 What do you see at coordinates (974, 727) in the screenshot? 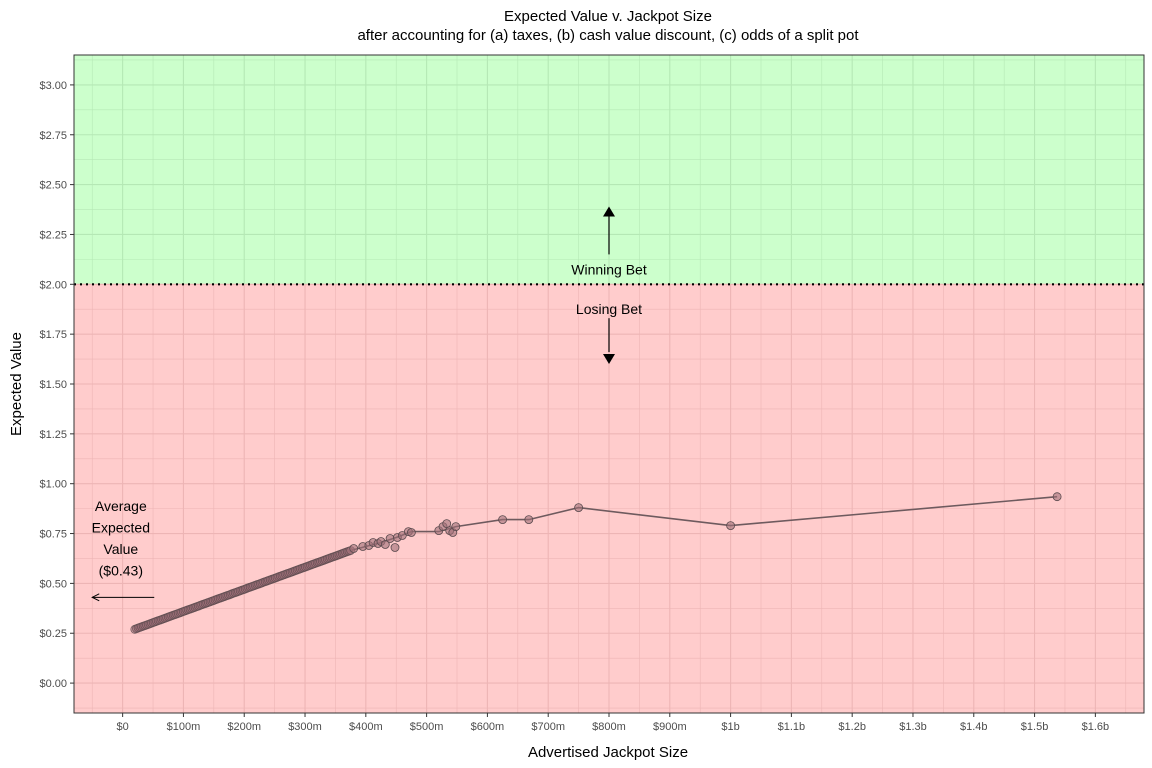
I see `x-tick-label: $1.4b` at bounding box center [974, 727].